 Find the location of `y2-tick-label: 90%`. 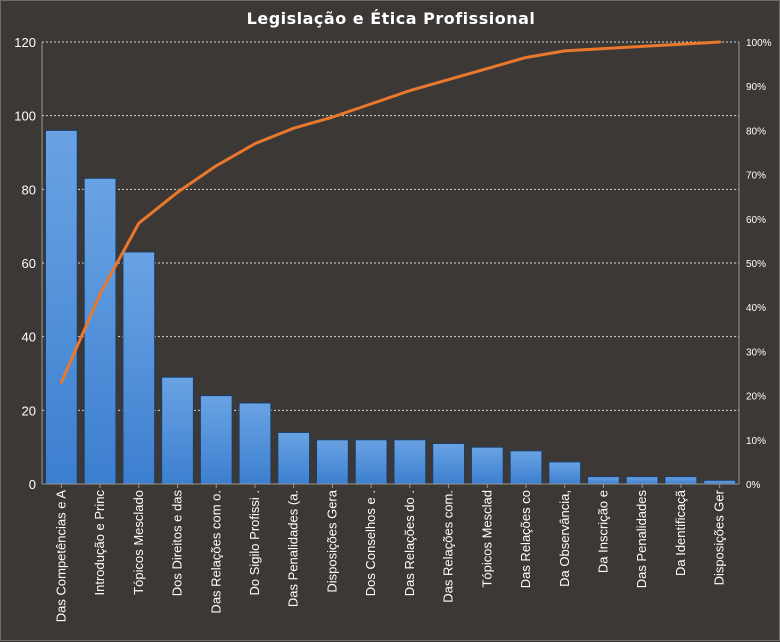

y2-tick-label: 90% is located at coordinates (756, 87).